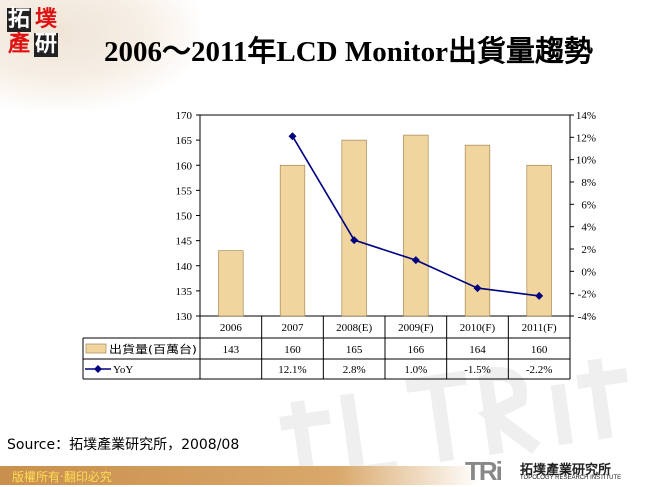  I want to click on right-tick-label: 10%, so click(586, 161).